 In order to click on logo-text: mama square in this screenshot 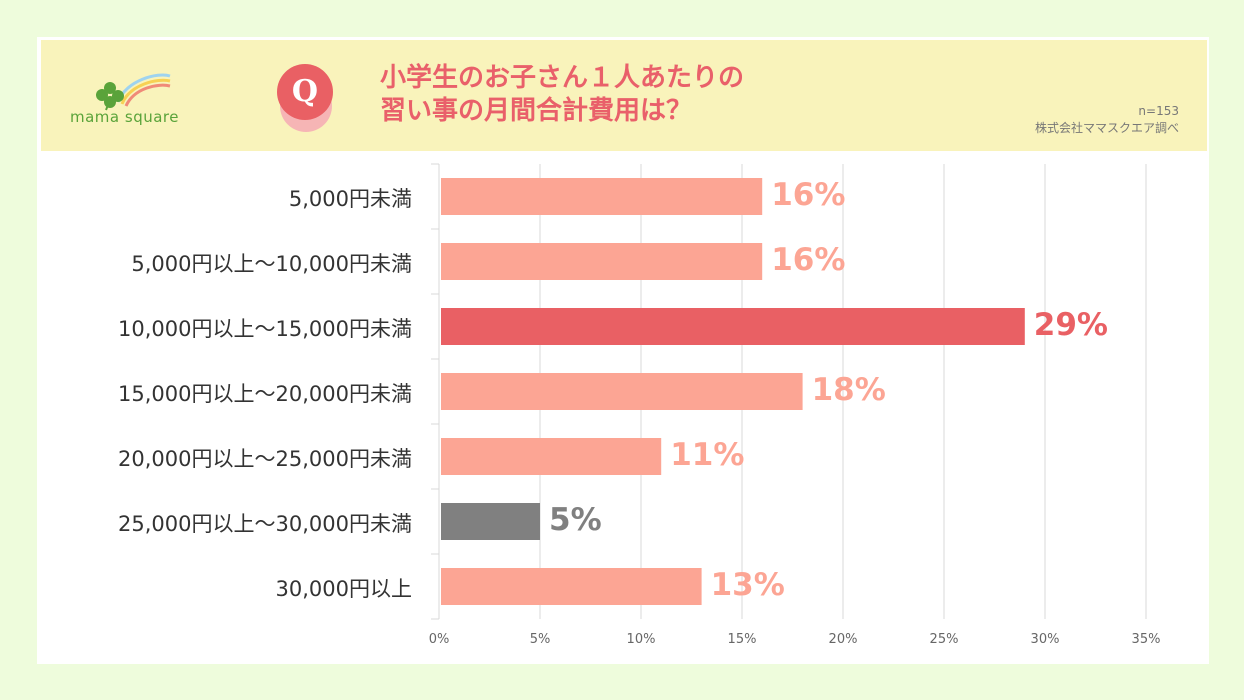, I will do `click(124, 117)`.